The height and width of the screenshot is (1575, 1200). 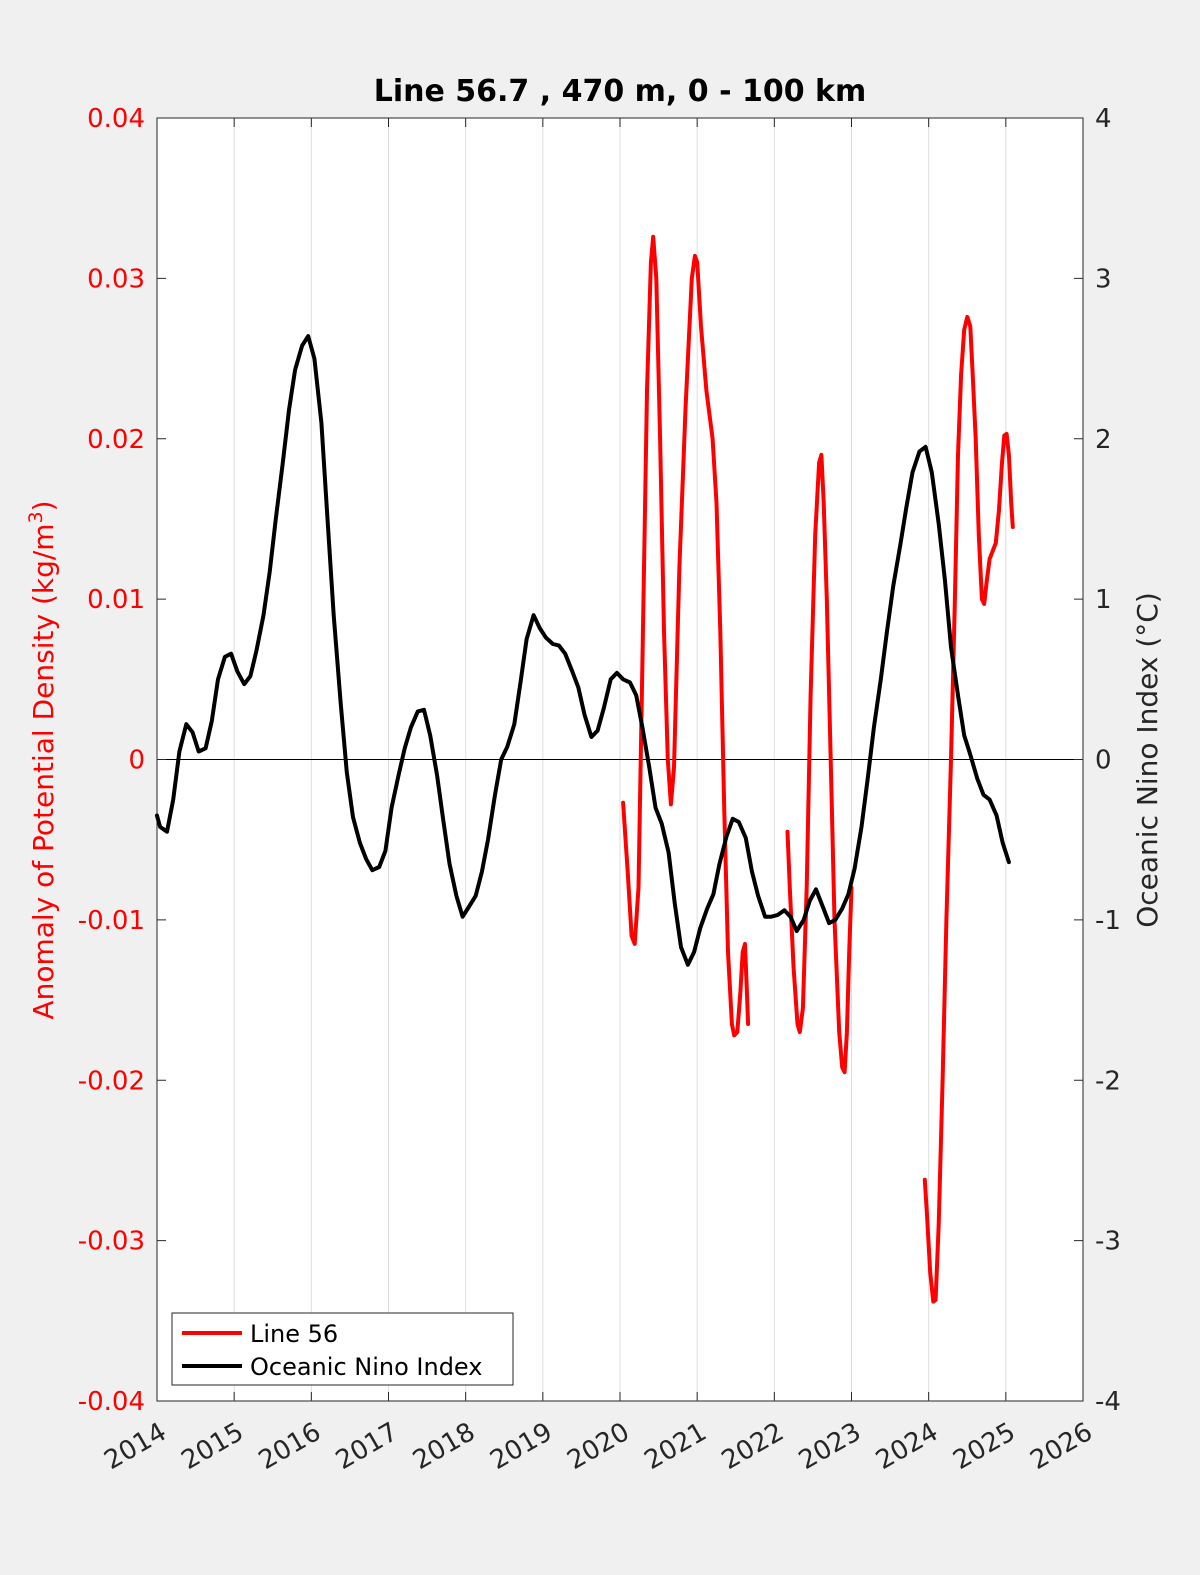 I want to click on y-right-tick-label: -4, so click(x=1108, y=1402).